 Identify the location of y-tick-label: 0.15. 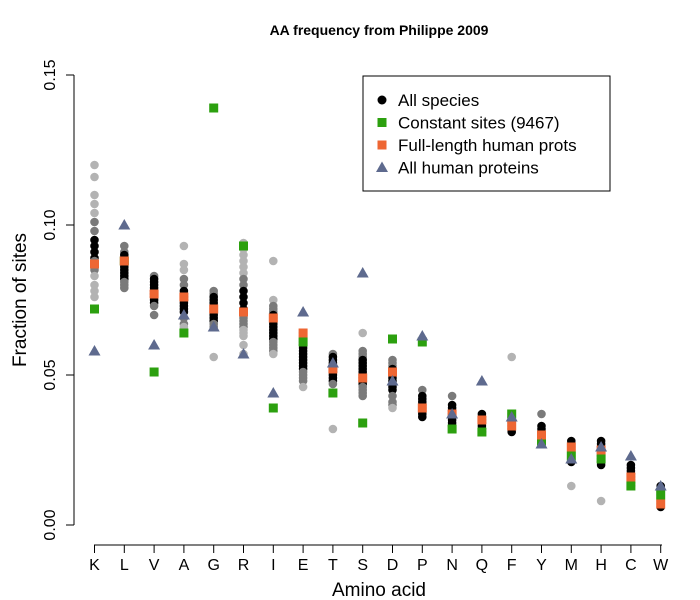
(50, 74).